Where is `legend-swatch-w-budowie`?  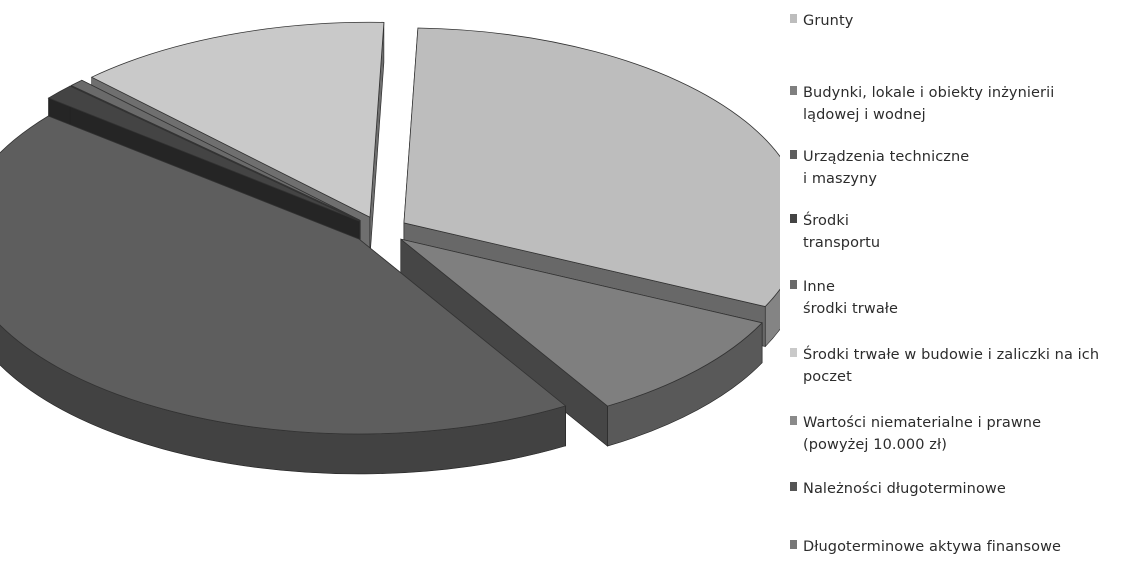
legend-swatch-w-budowie is located at coordinates (793, 352).